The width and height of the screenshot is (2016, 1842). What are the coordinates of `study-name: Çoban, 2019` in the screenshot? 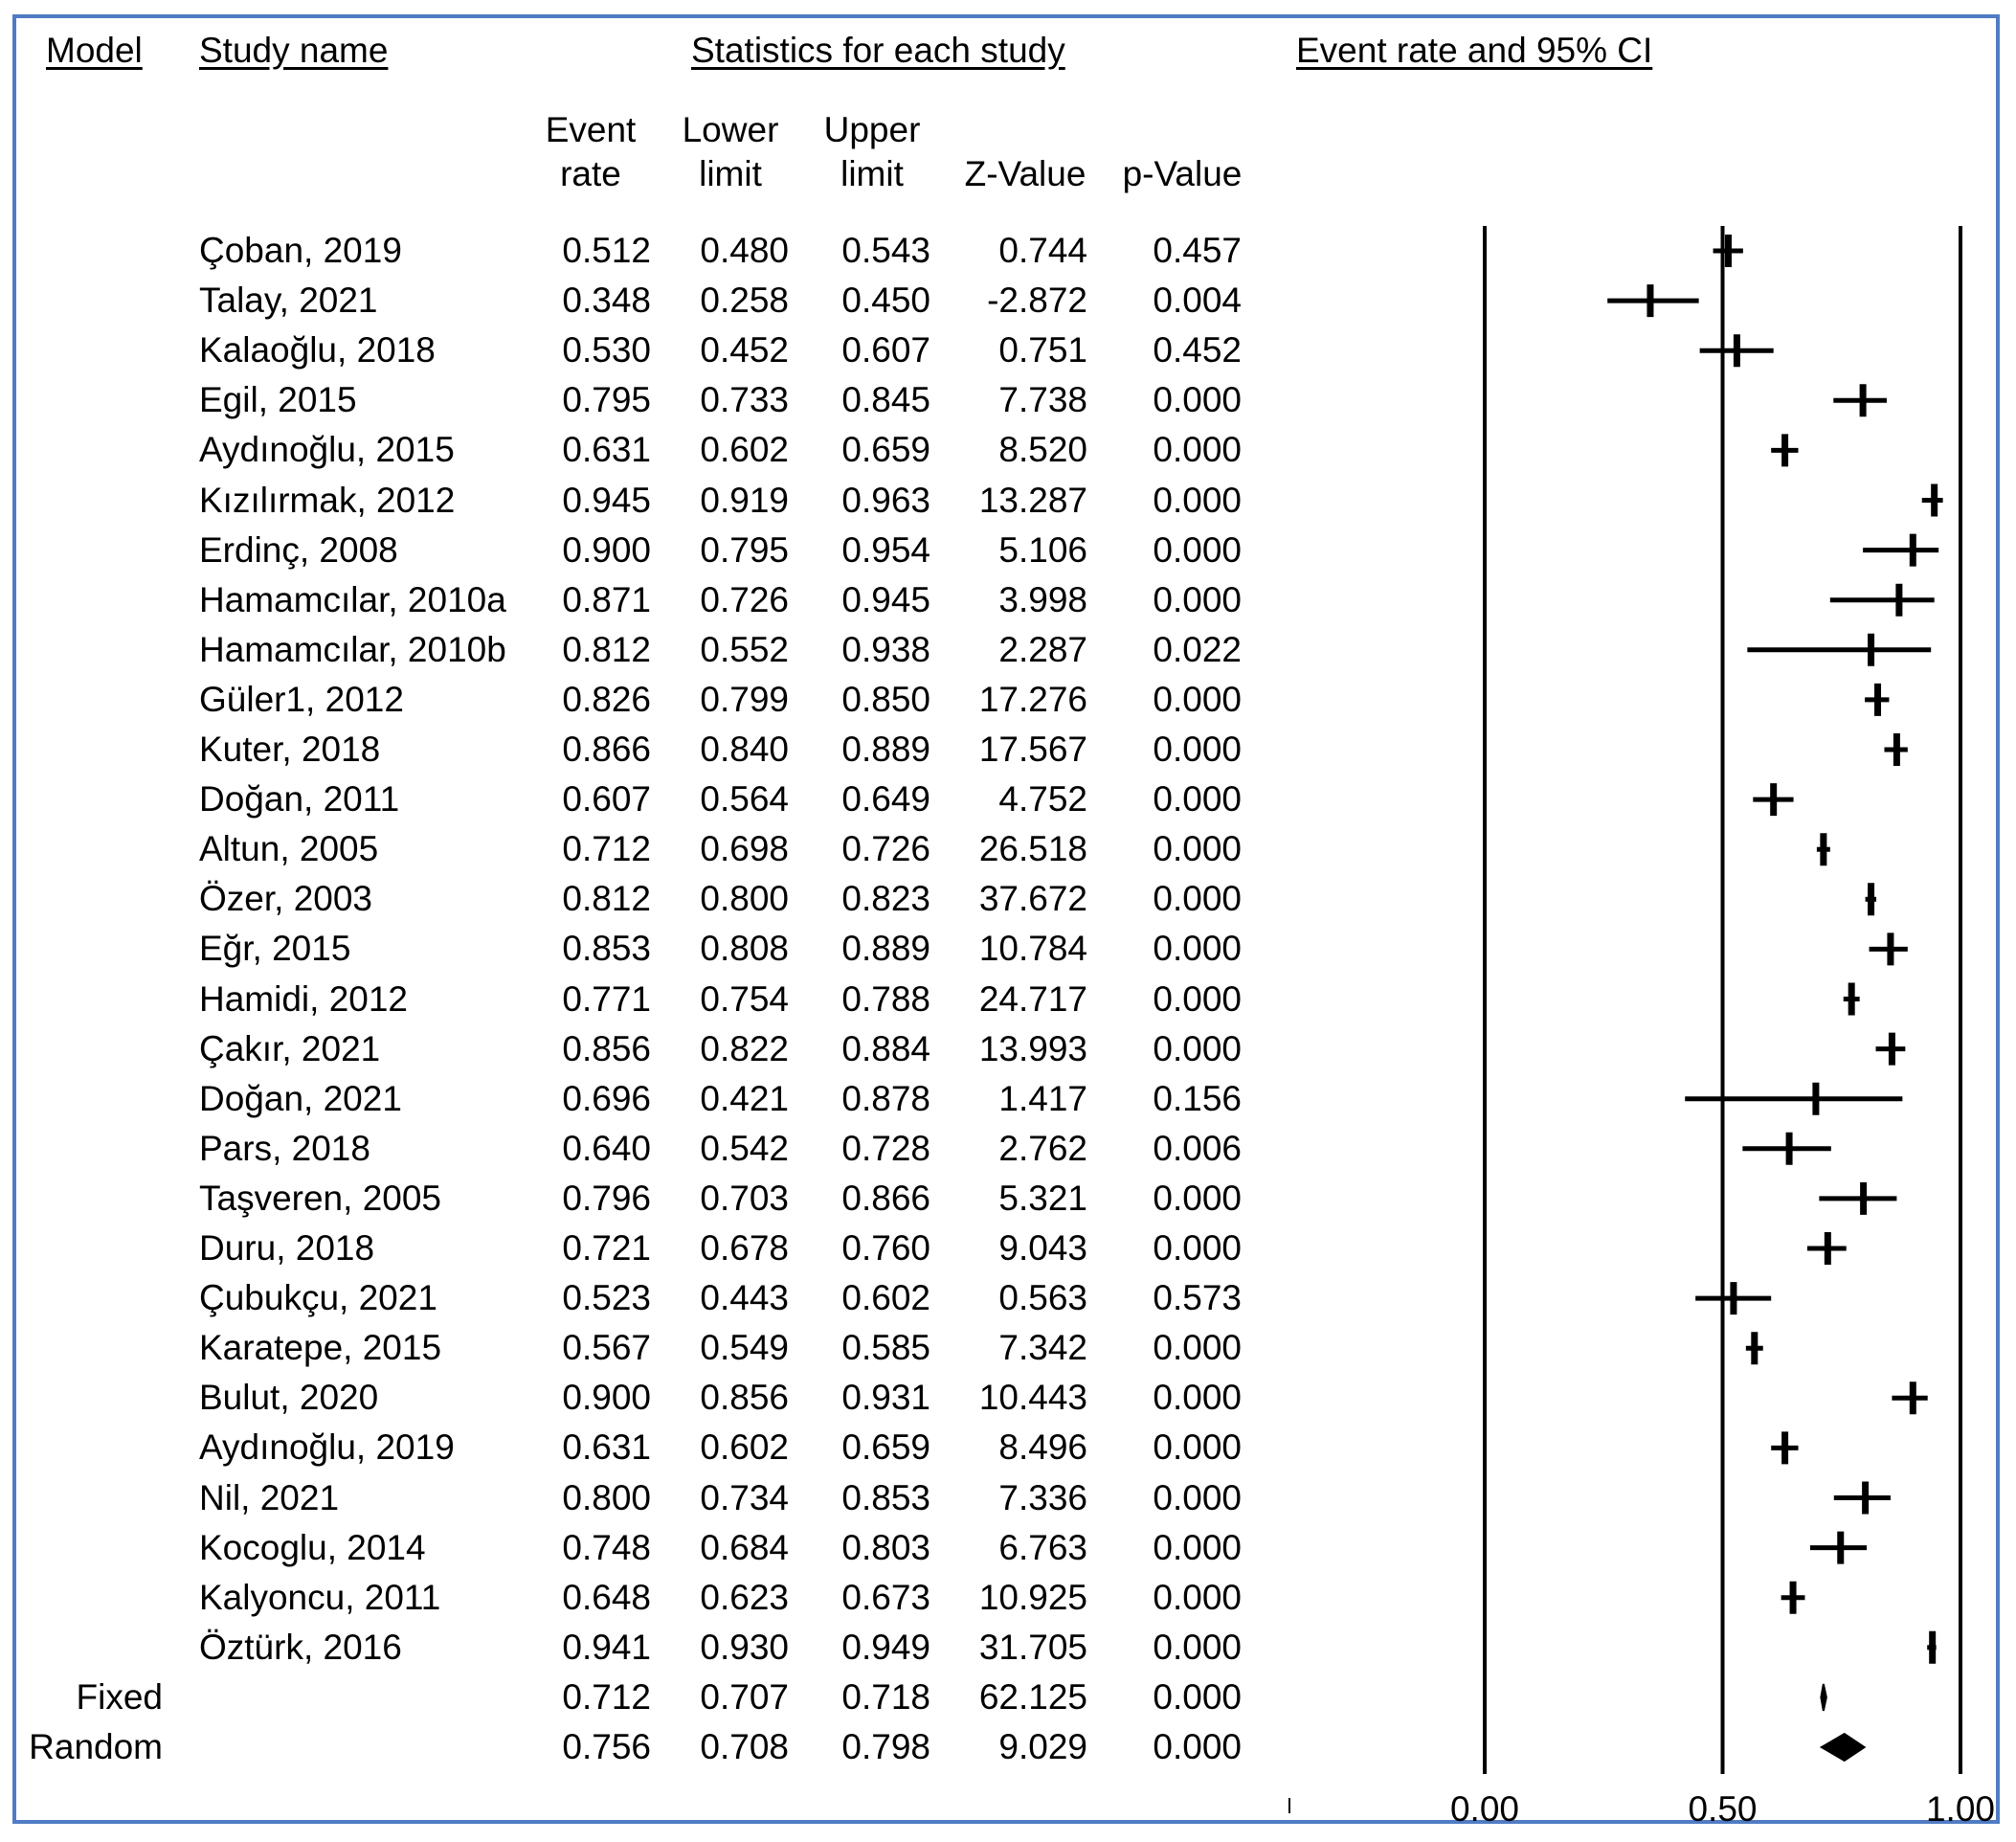 It's located at (301, 250).